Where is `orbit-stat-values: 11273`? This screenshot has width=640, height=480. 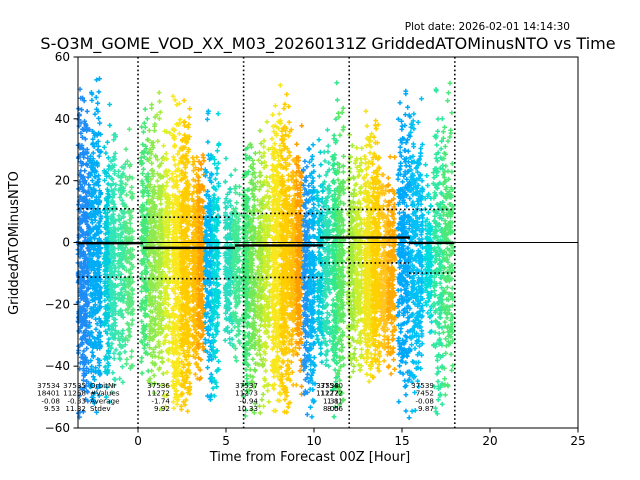 orbit-stat-values: 11273 is located at coordinates (246, 393).